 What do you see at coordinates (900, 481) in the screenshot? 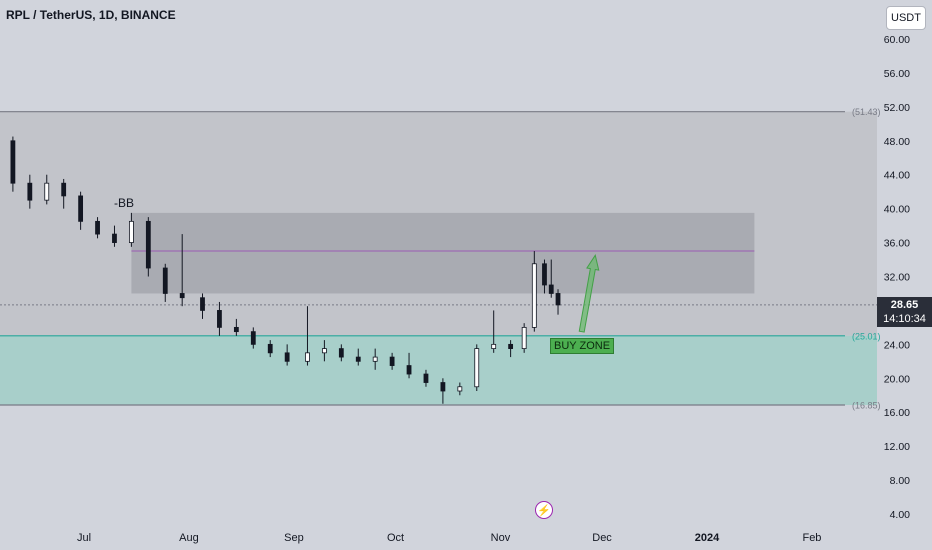
I see `y-tick-label: 8.00` at bounding box center [900, 481].